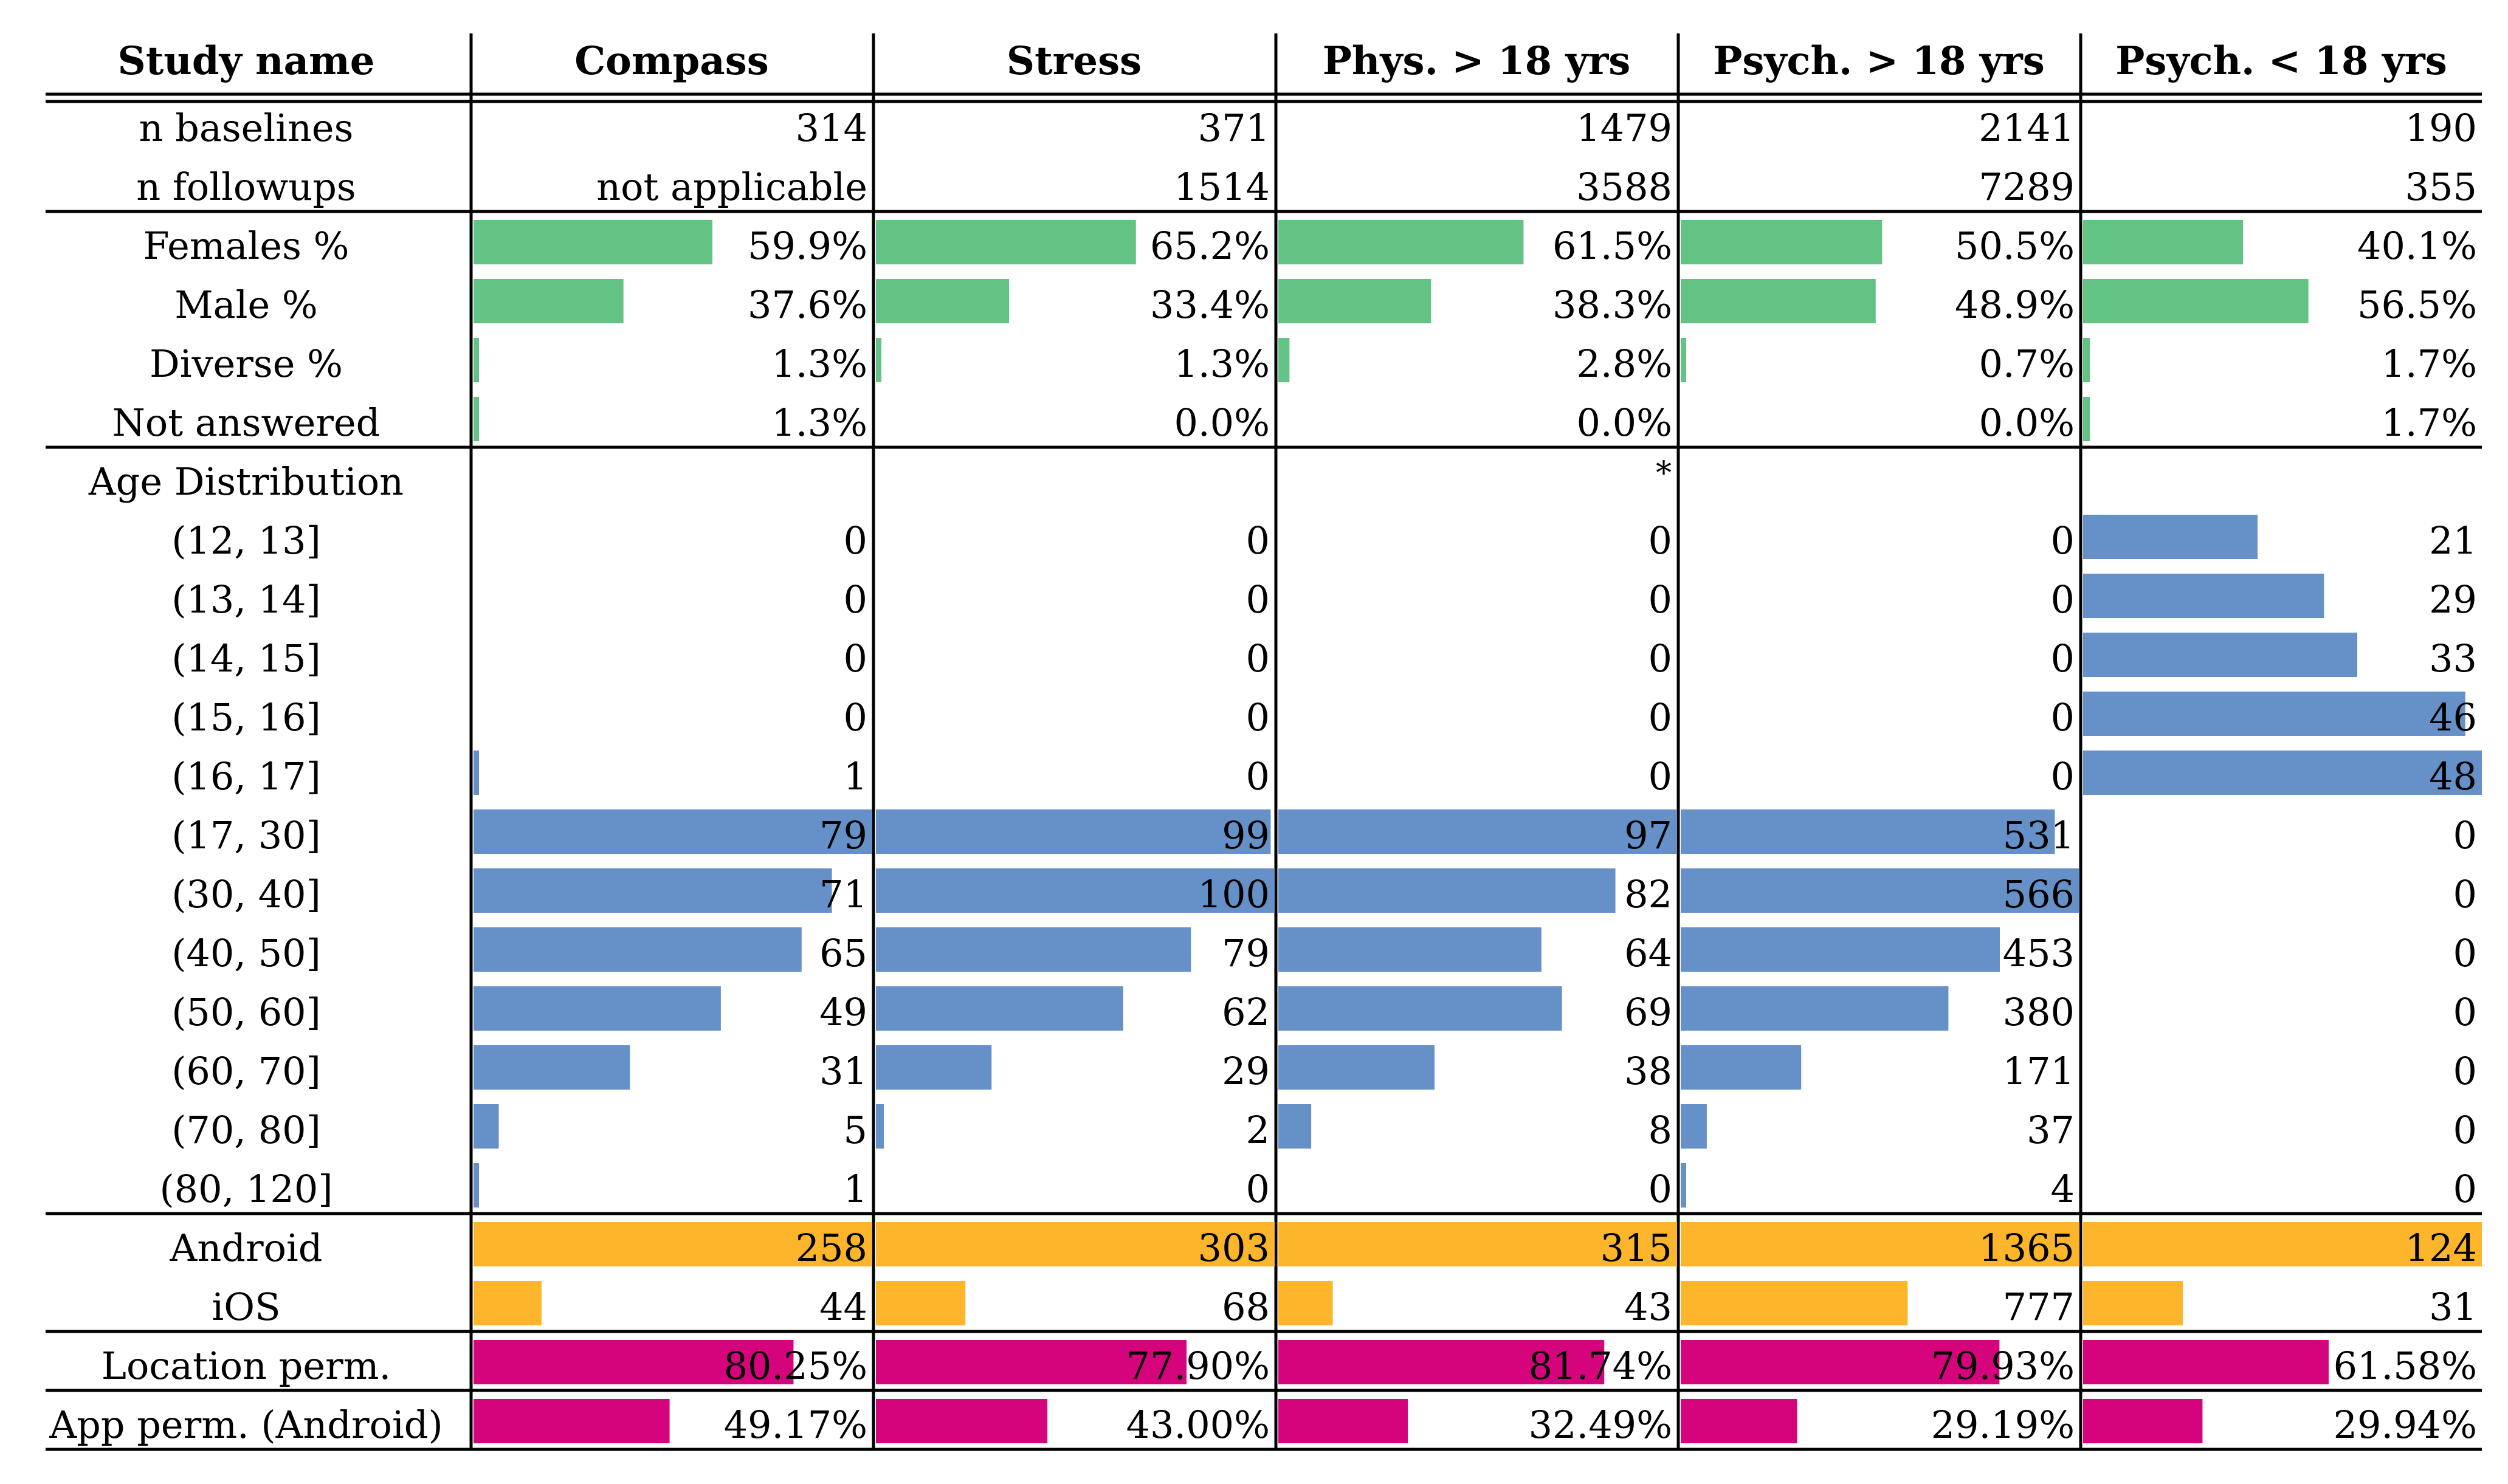  I want to click on bar-17-30-psych-18-yrs, so click(1868, 831).